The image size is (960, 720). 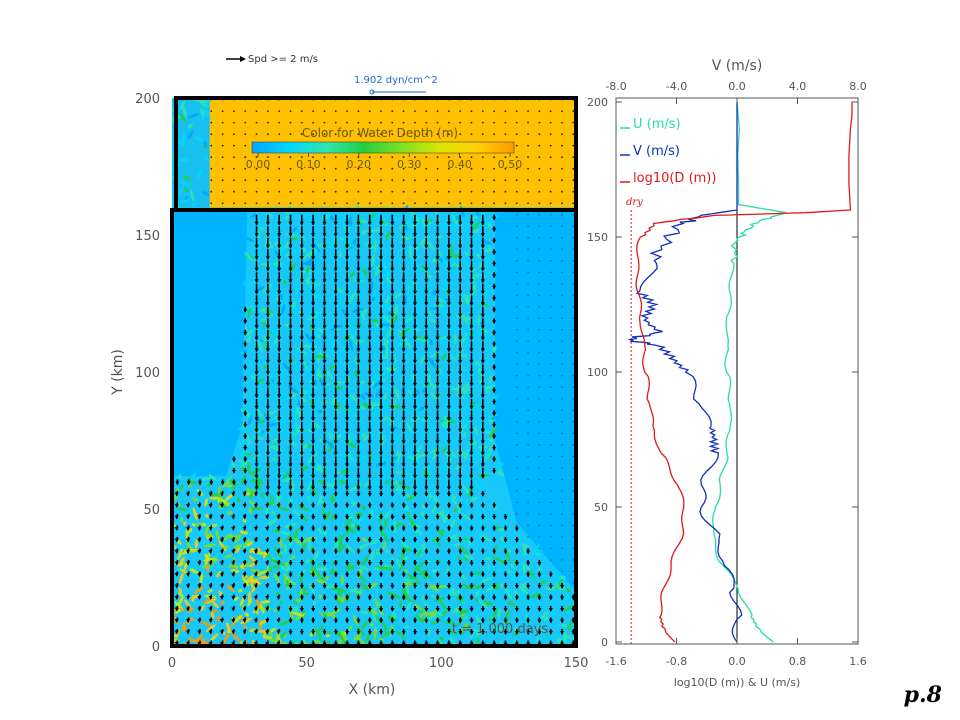 I want to click on top-tick-label: -4.0, so click(x=676, y=86).